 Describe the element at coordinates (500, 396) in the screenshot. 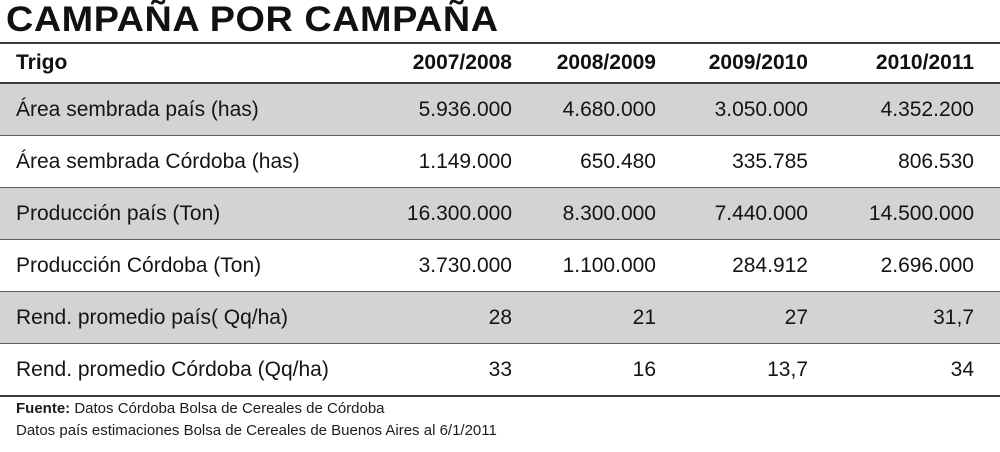

I see `table-bottom-rule` at that location.